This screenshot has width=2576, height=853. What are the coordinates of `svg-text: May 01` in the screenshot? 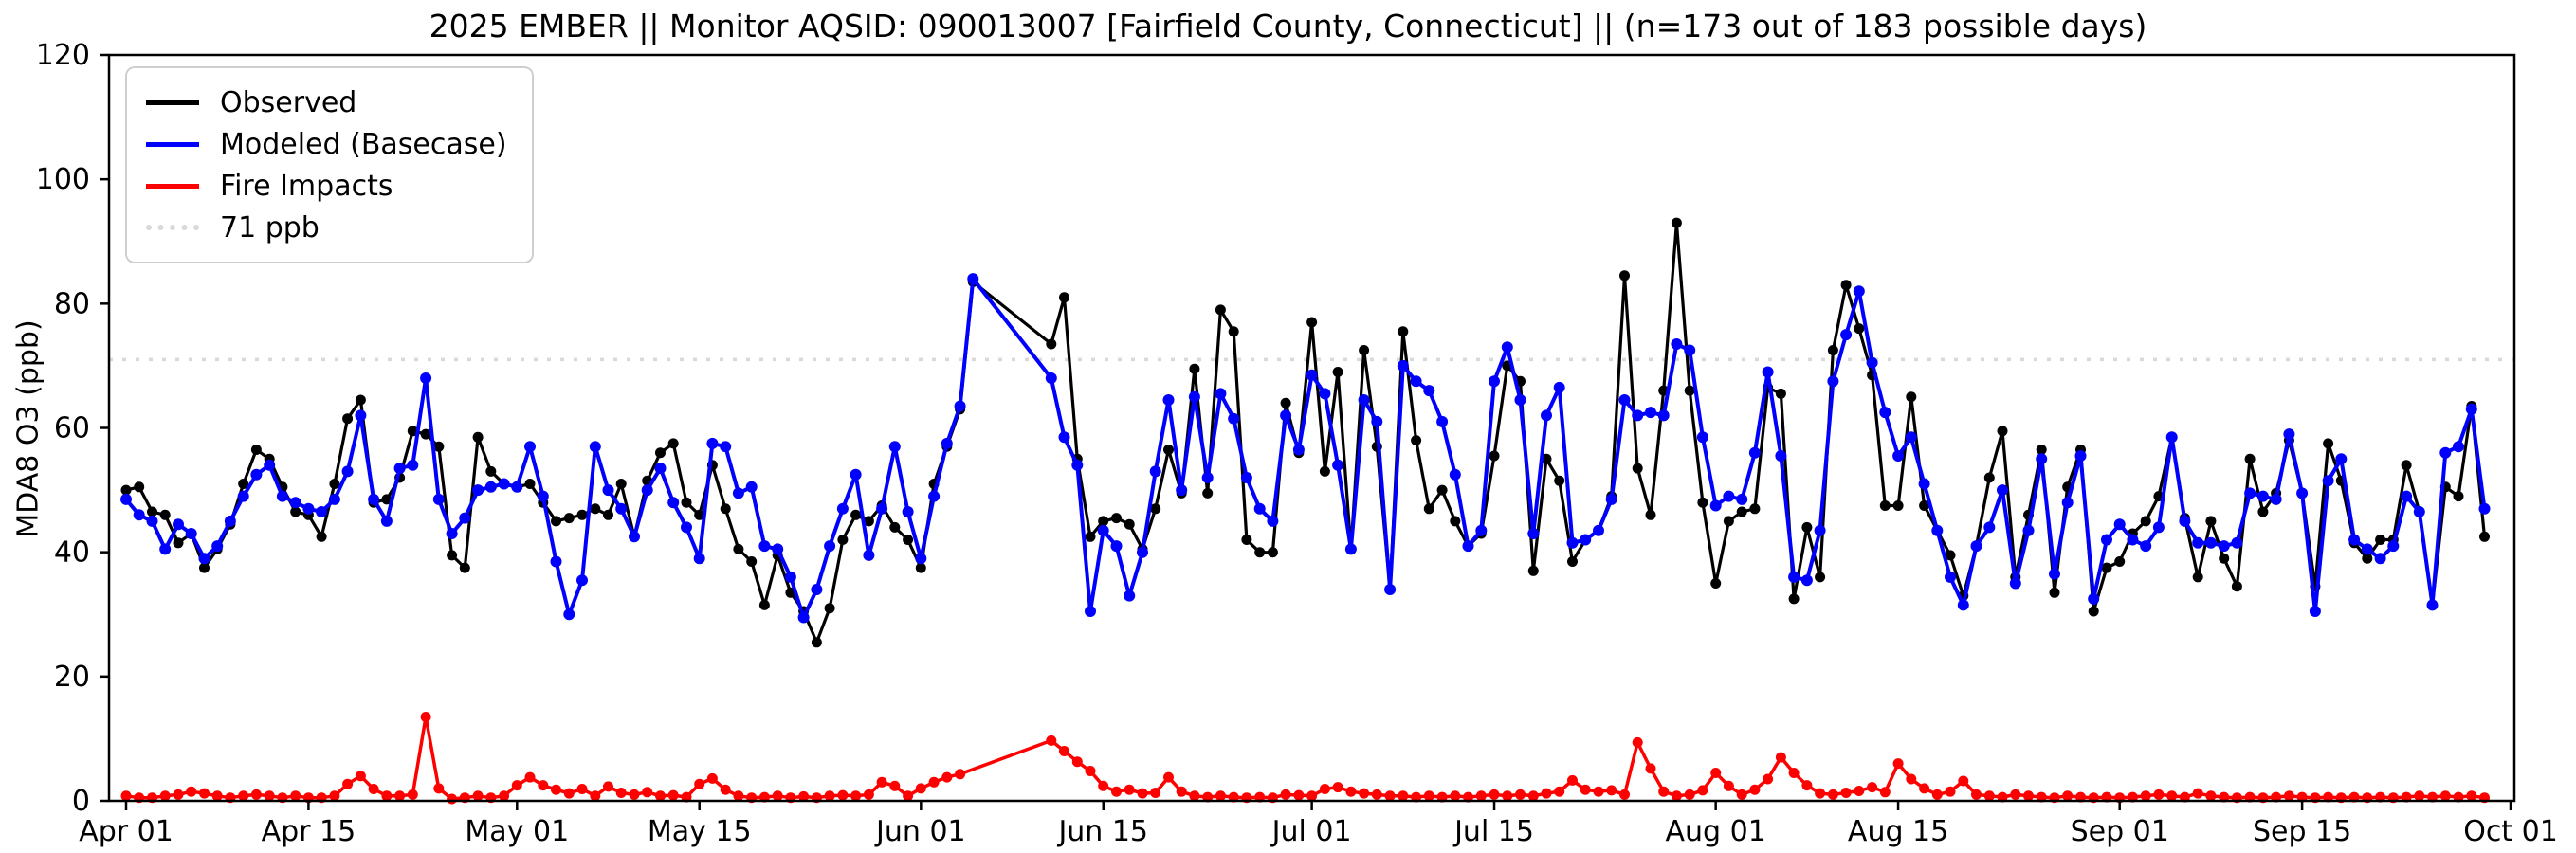 It's located at (517, 831).